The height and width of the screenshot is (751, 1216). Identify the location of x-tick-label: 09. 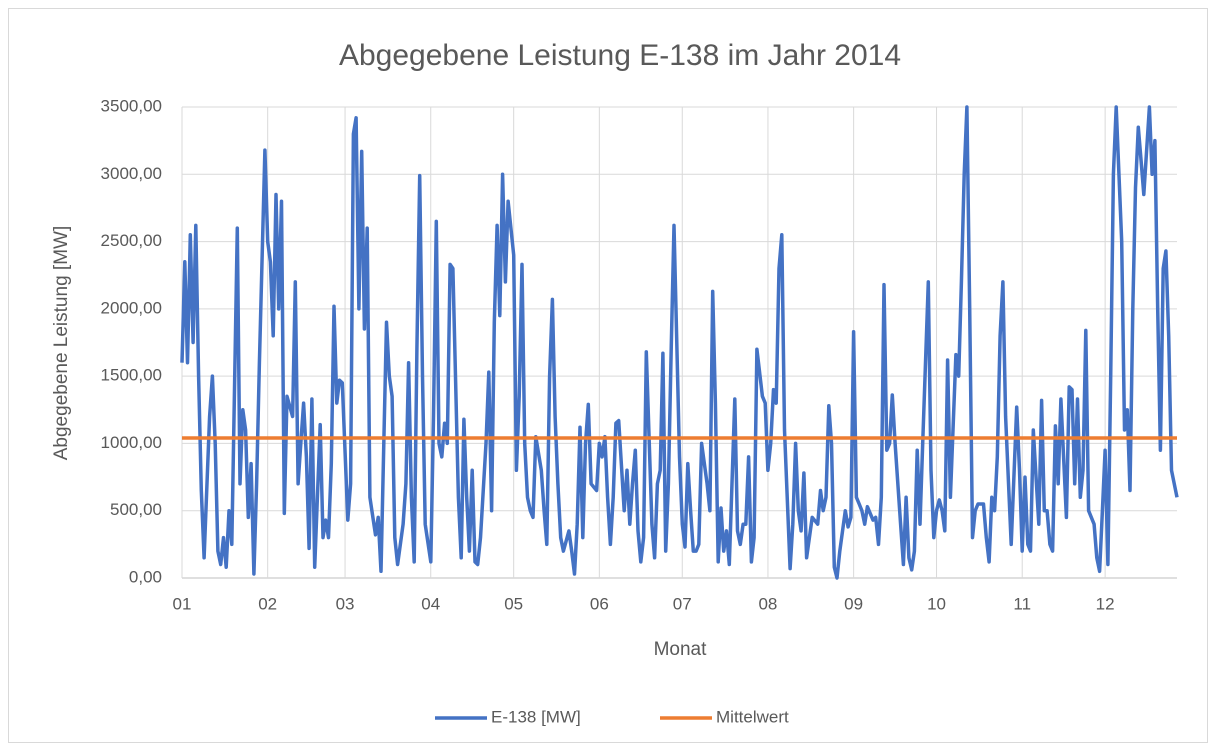
(853, 603).